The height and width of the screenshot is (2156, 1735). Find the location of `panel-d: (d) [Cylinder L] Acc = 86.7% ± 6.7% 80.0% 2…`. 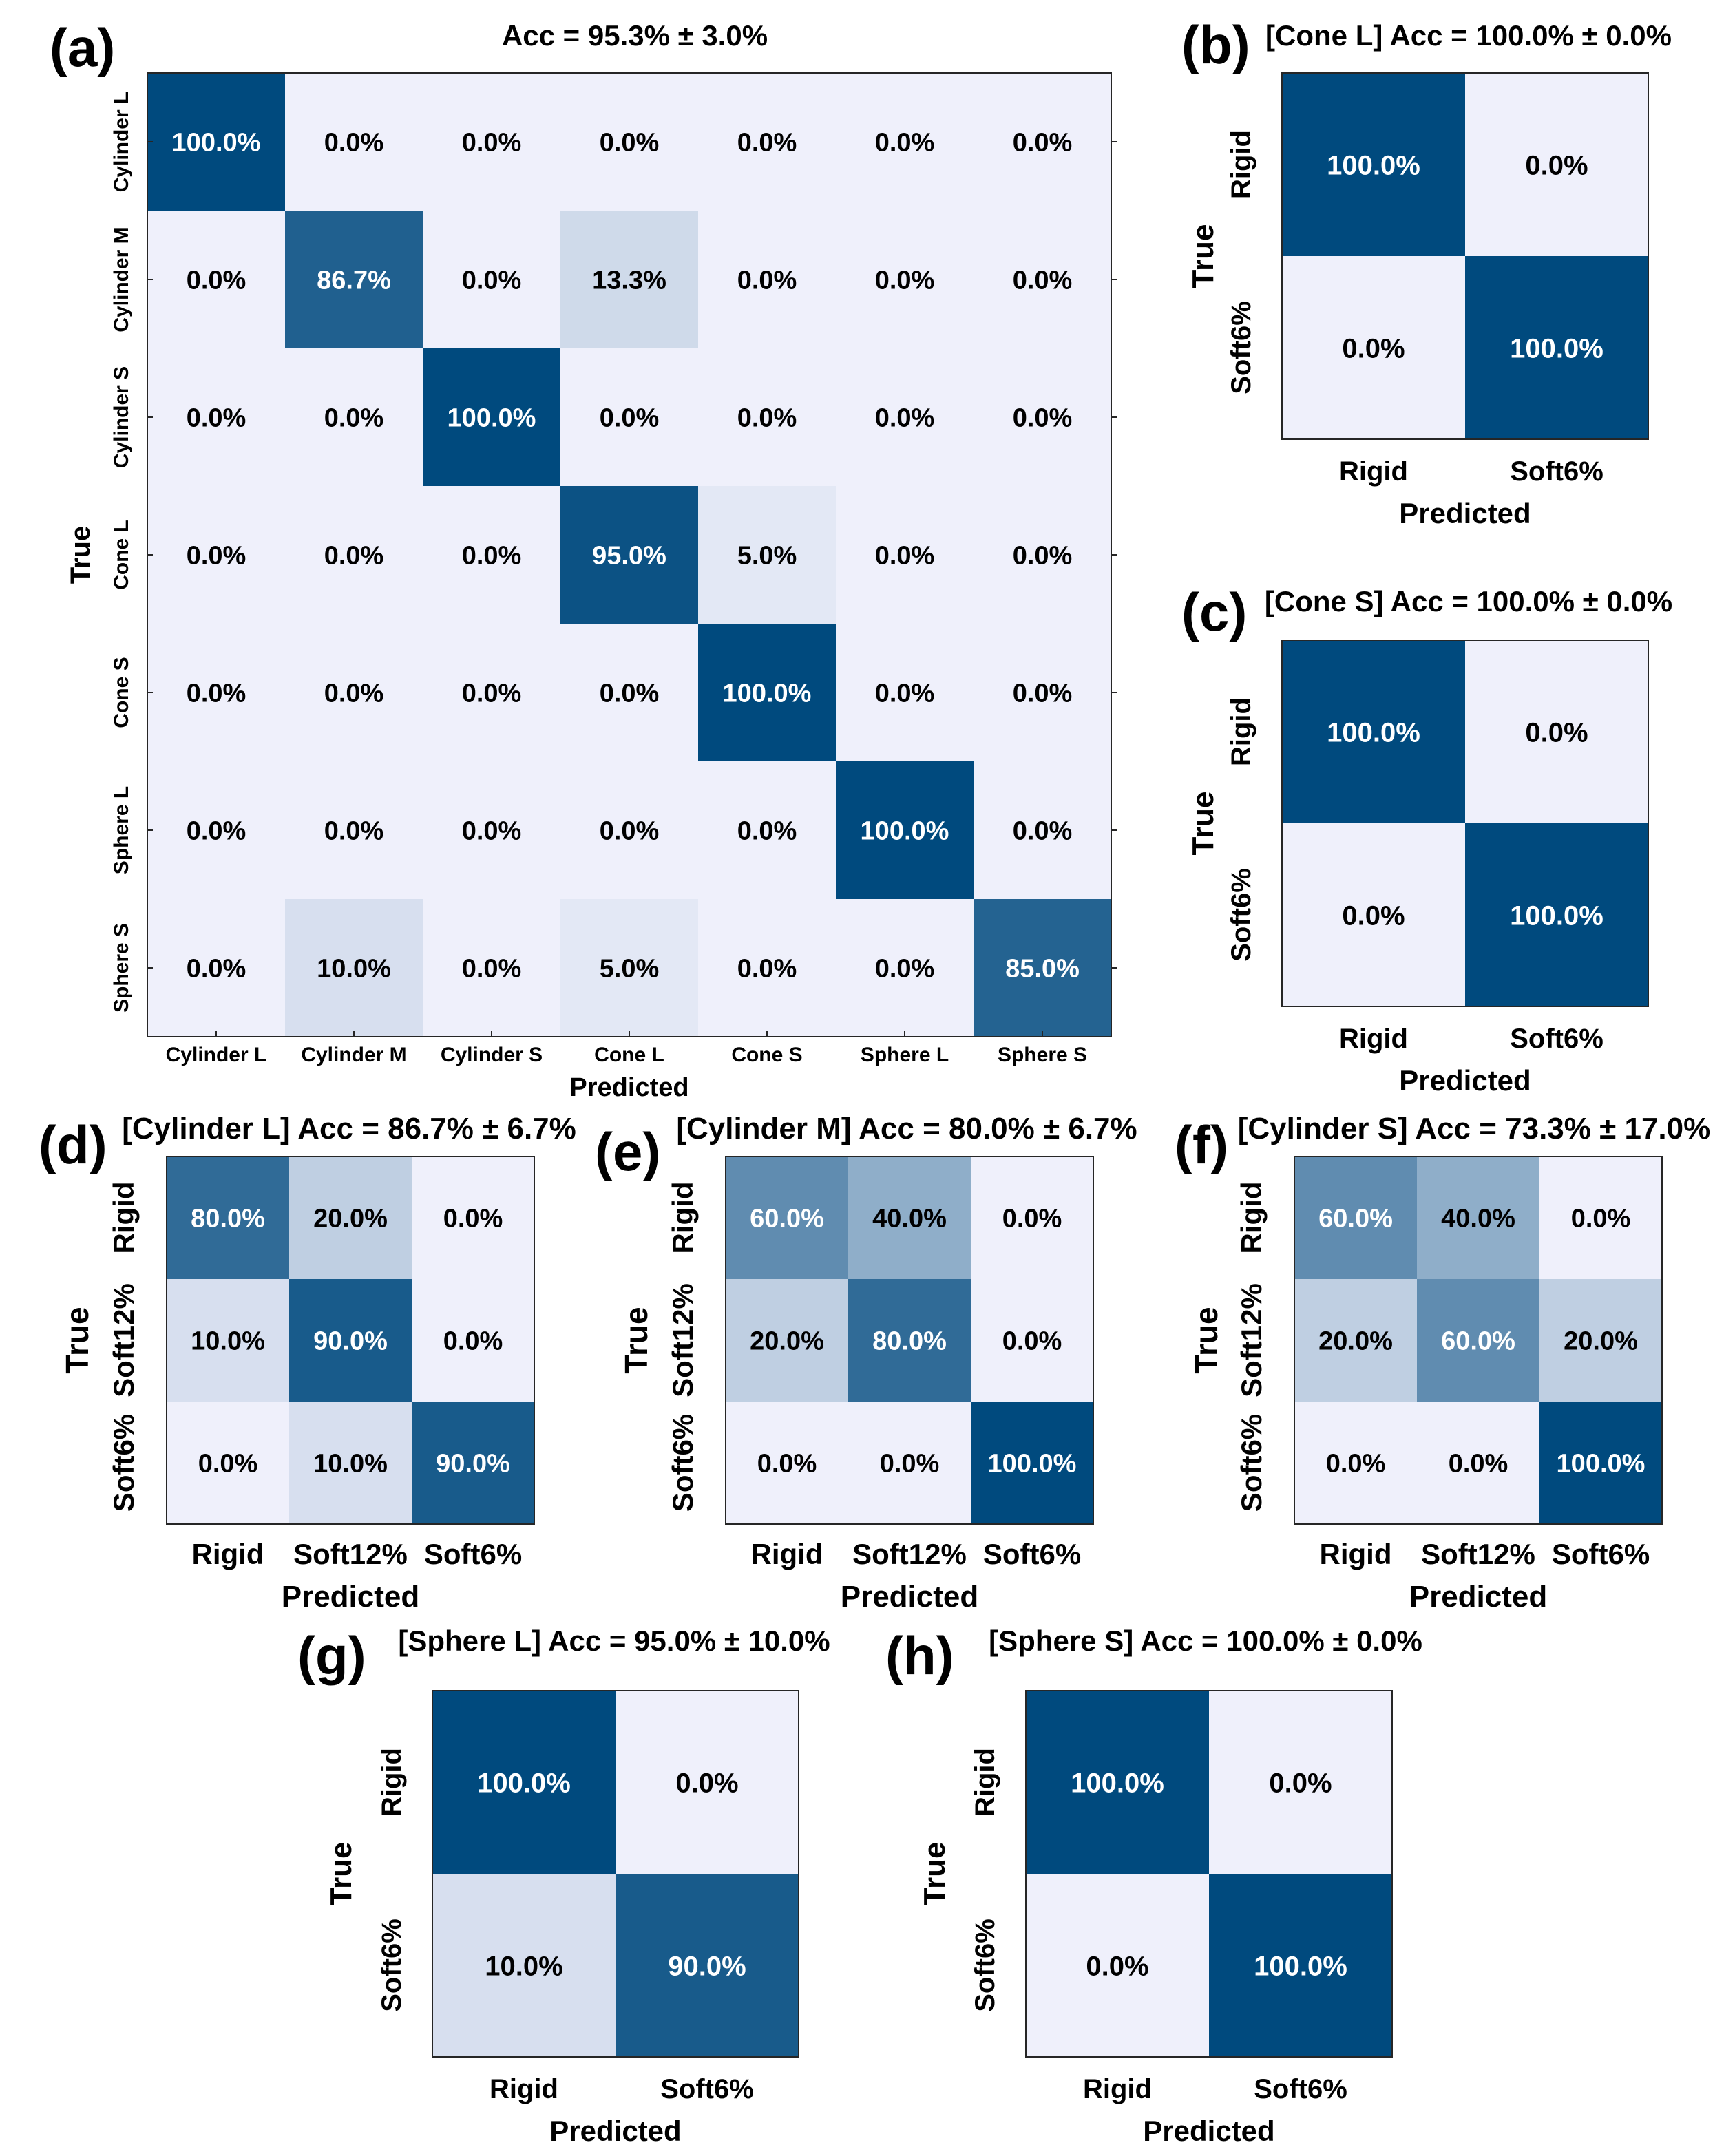

panel-d: (d) [Cylinder L] Acc = 86.7% ± 6.7% 80.0% 2… is located at coordinates (307, 1363).